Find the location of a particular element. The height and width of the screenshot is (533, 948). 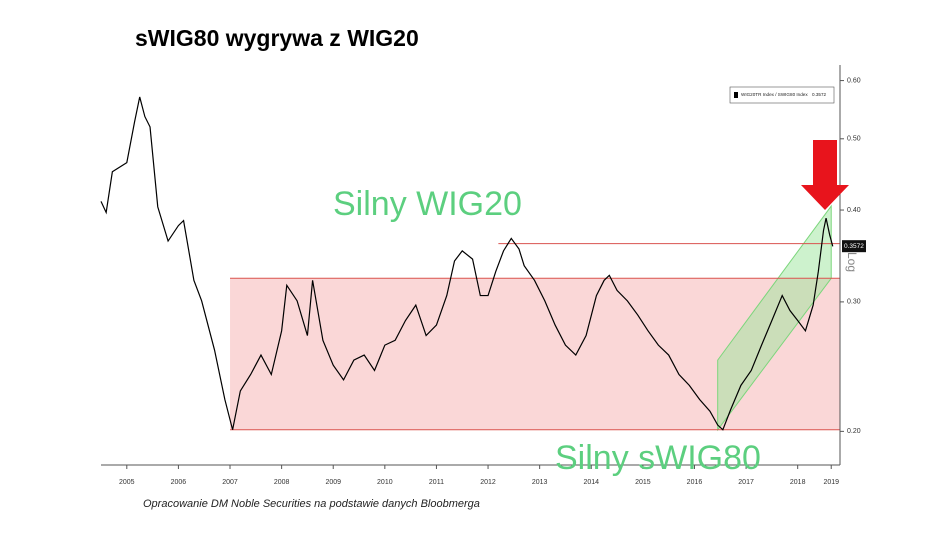

y-tick-label: 0.40 is located at coordinates (854, 210).